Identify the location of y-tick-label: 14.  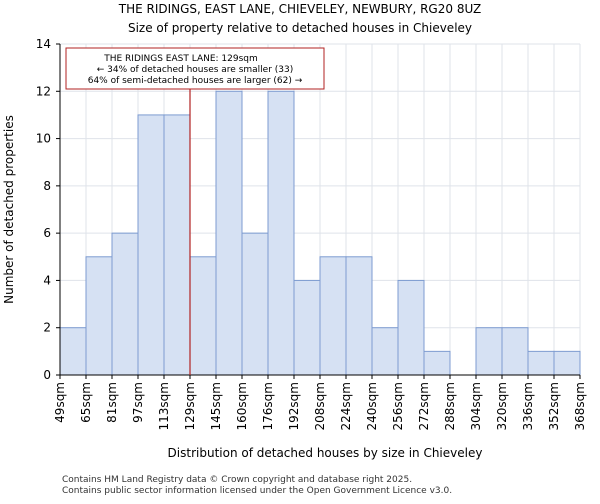
(43, 44).